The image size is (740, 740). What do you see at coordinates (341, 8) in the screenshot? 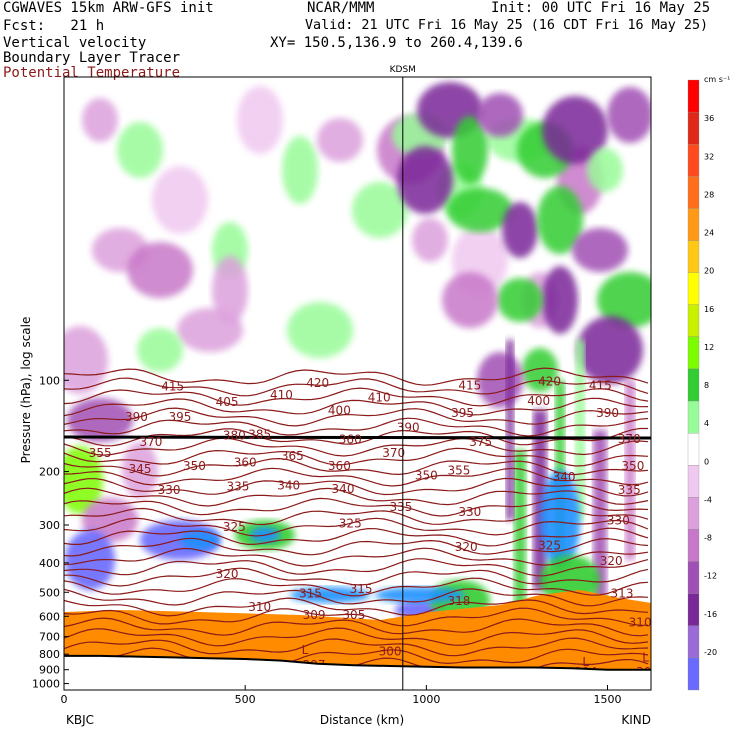
I see `institution-label: NCAR/MMM` at bounding box center [341, 8].